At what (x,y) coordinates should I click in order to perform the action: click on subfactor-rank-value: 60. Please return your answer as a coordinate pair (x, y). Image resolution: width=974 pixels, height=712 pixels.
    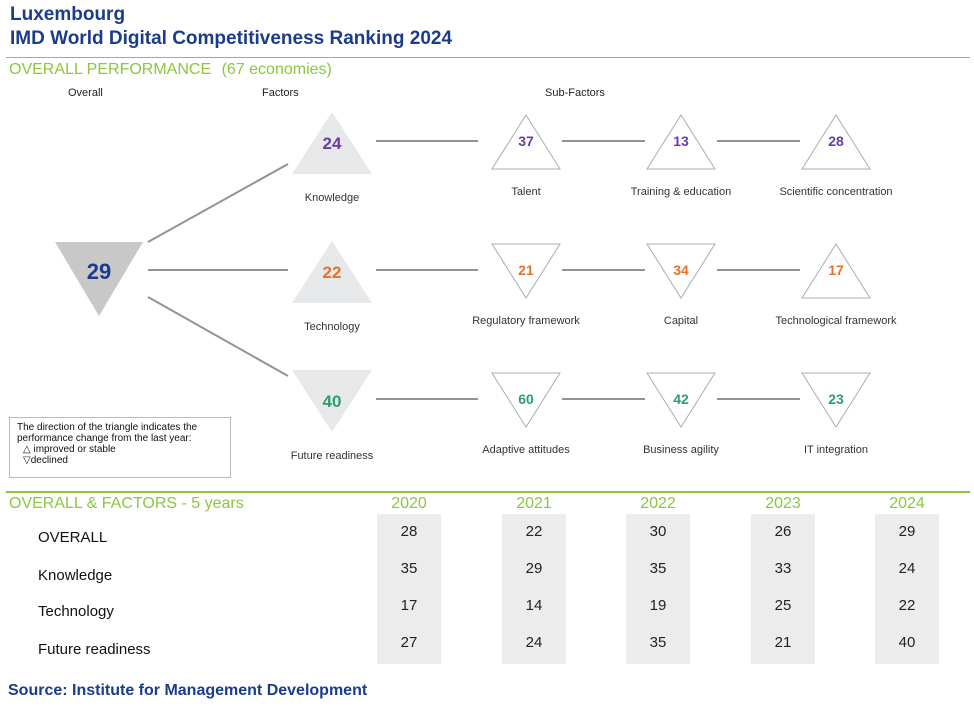
    Looking at the image, I should click on (526, 399).